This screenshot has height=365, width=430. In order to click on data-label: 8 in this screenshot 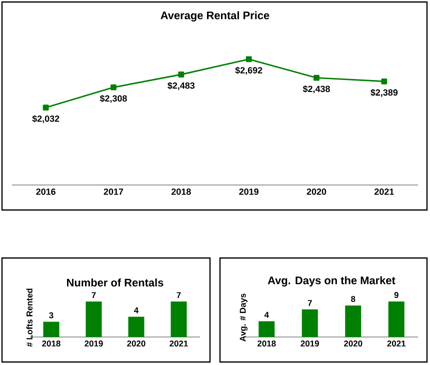, I will do `click(353, 299)`.